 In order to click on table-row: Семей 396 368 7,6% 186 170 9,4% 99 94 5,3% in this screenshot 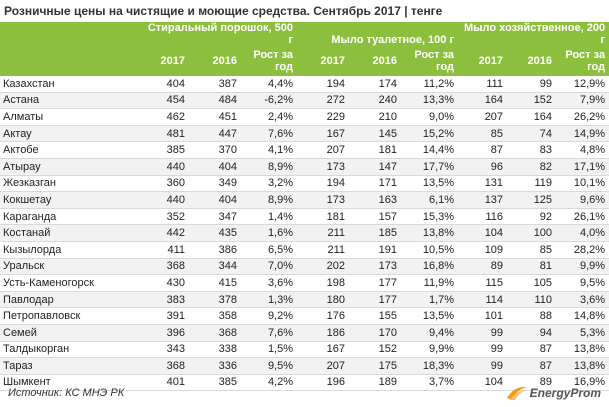, I will do `click(304, 333)`.